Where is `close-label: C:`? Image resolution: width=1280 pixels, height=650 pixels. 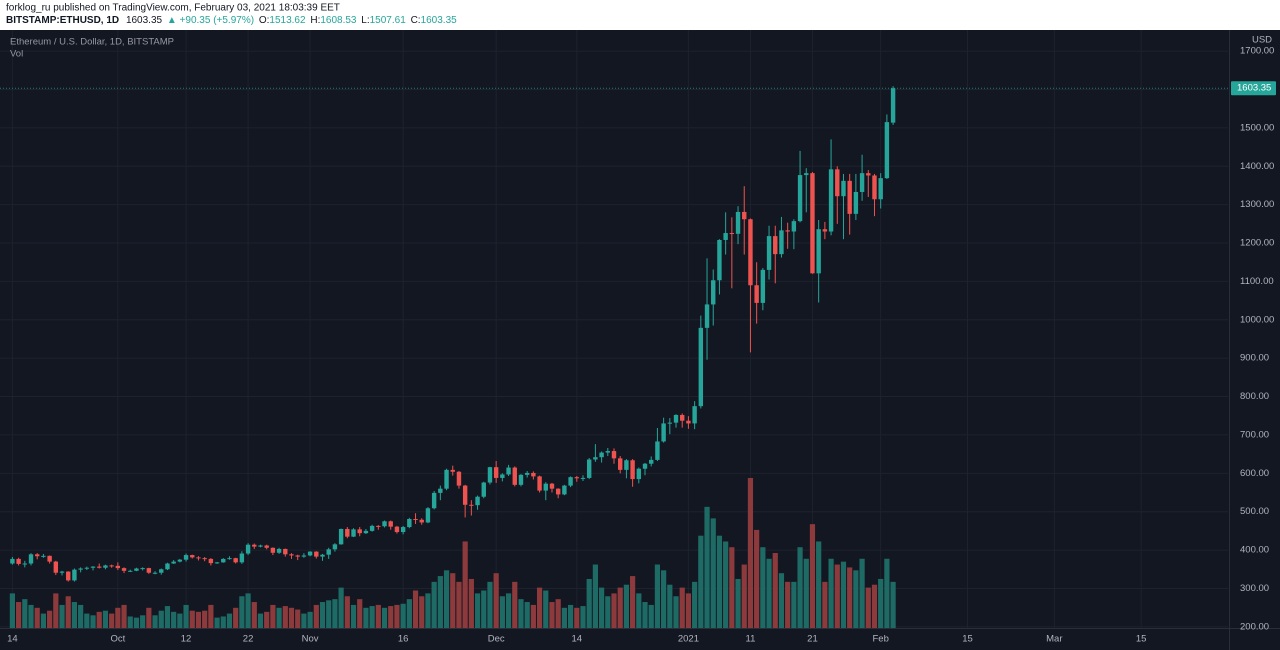
close-label: C: is located at coordinates (416, 20).